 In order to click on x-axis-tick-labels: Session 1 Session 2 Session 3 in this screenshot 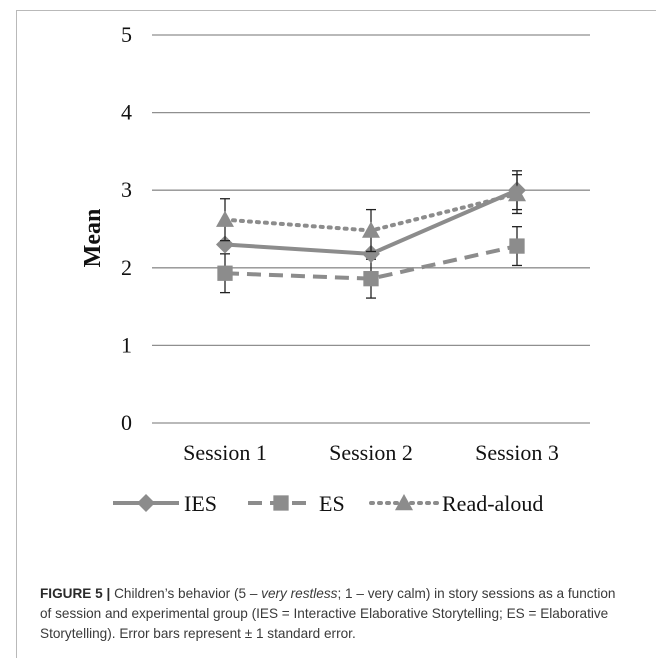, I will do `click(371, 452)`.